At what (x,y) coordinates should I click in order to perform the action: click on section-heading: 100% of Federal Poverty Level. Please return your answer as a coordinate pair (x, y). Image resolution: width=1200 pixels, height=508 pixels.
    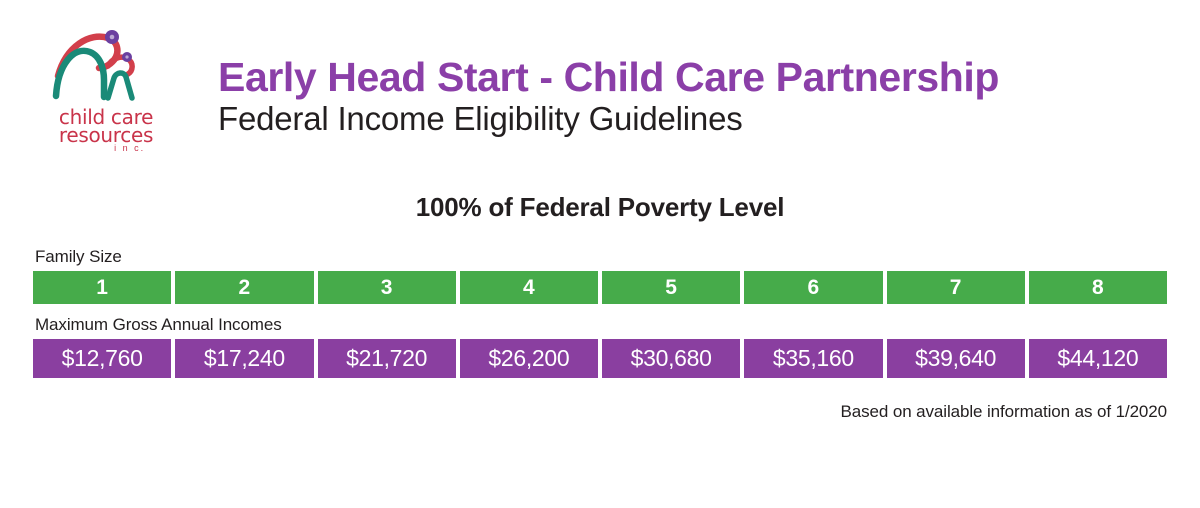
    Looking at the image, I should click on (600, 207).